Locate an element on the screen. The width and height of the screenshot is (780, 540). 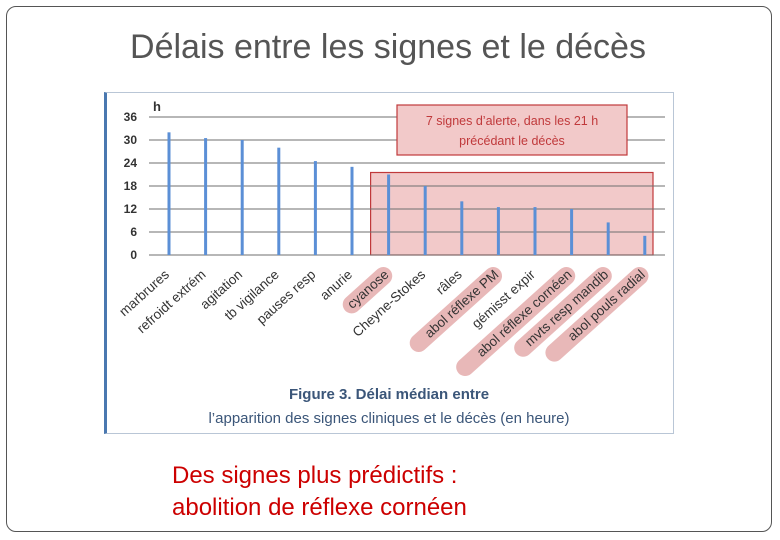
conclusion-line-2: abolition de réflexe cornéen is located at coordinates (319, 507).